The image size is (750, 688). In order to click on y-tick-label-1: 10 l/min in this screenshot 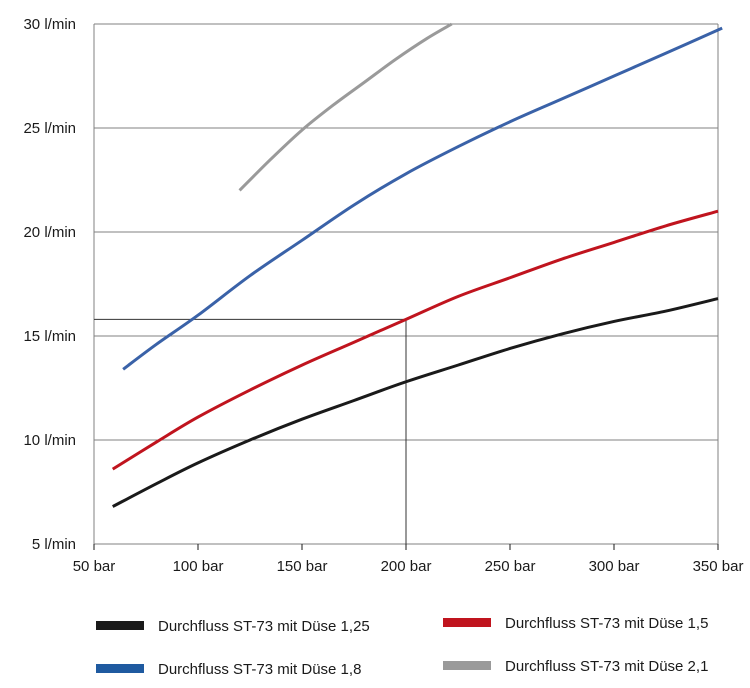, I will do `click(49, 440)`.